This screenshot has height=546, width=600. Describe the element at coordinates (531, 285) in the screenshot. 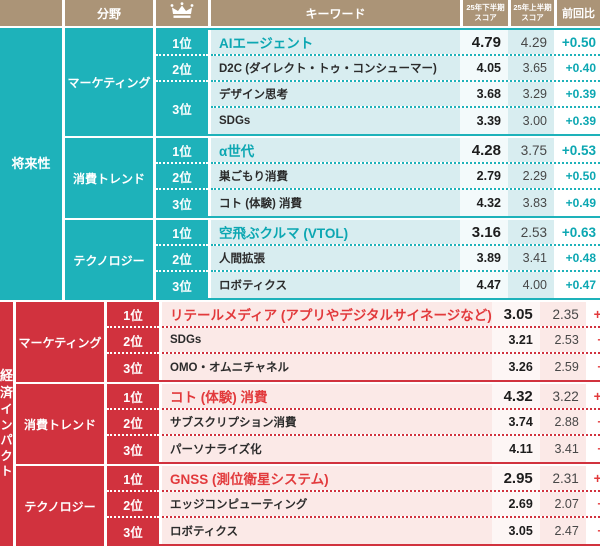

I see `score-previous-cell: 4.00` at that location.